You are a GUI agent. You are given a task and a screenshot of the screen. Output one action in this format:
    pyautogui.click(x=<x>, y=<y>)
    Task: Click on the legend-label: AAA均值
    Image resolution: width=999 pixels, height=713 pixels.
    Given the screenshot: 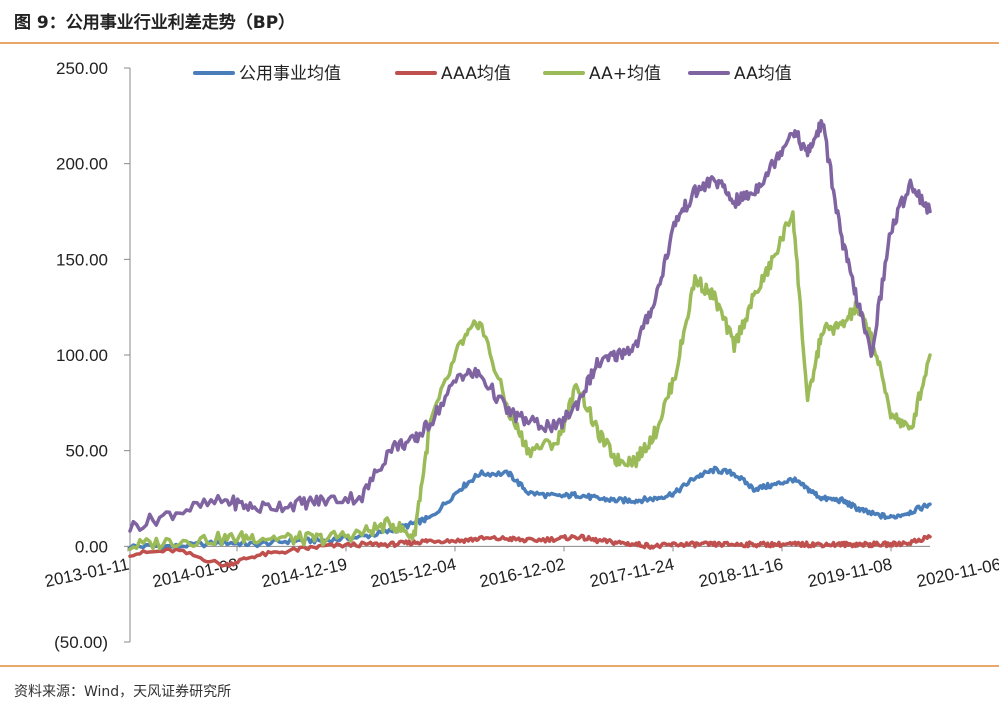 What is the action you would take?
    pyautogui.click(x=476, y=74)
    